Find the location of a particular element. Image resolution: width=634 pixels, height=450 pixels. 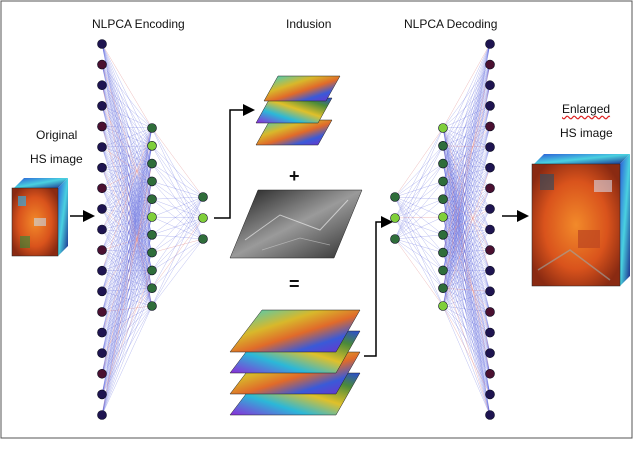

encoder-connections is located at coordinates (152, 229).